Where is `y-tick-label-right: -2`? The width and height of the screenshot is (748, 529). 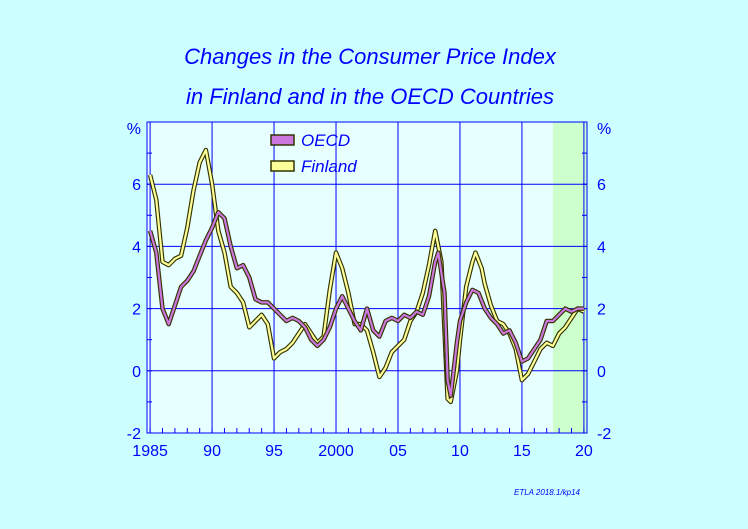
y-tick-label-right: -2 is located at coordinates (604, 434).